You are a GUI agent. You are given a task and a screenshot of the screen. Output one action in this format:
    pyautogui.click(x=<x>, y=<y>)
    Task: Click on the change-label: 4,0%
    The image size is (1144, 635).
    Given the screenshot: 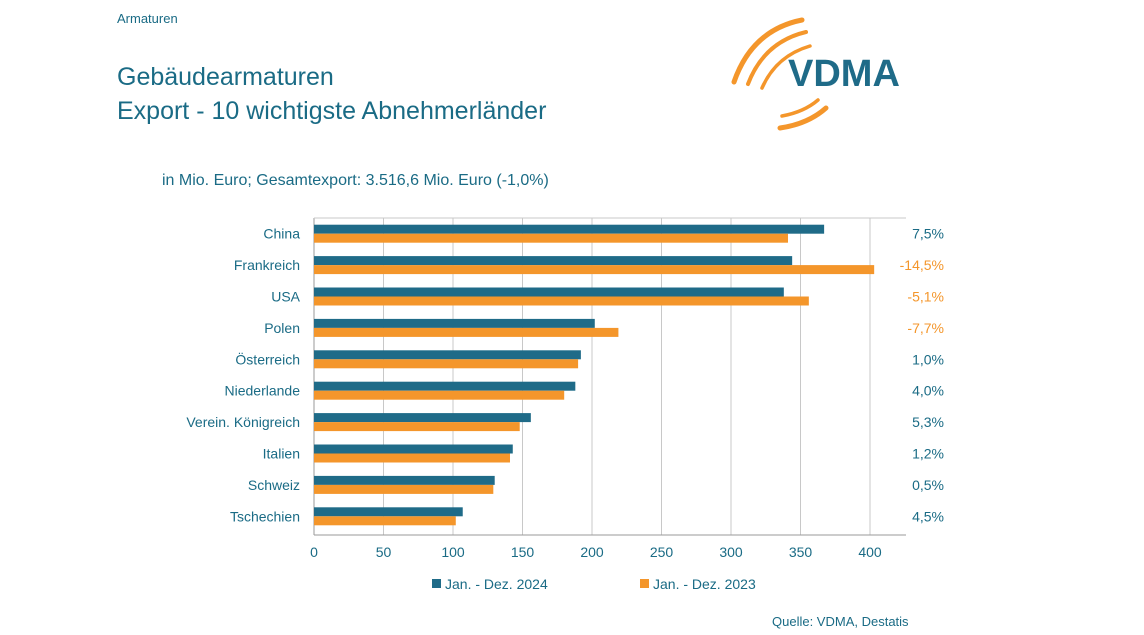 What is the action you would take?
    pyautogui.click(x=928, y=391)
    